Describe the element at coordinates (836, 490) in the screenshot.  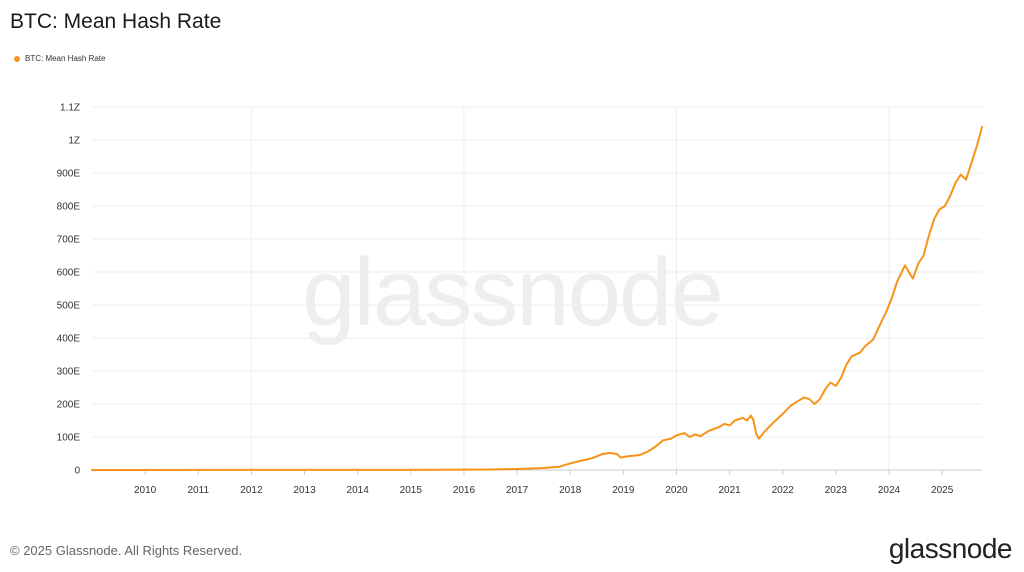
I see `x-tick-label: 2023` at that location.